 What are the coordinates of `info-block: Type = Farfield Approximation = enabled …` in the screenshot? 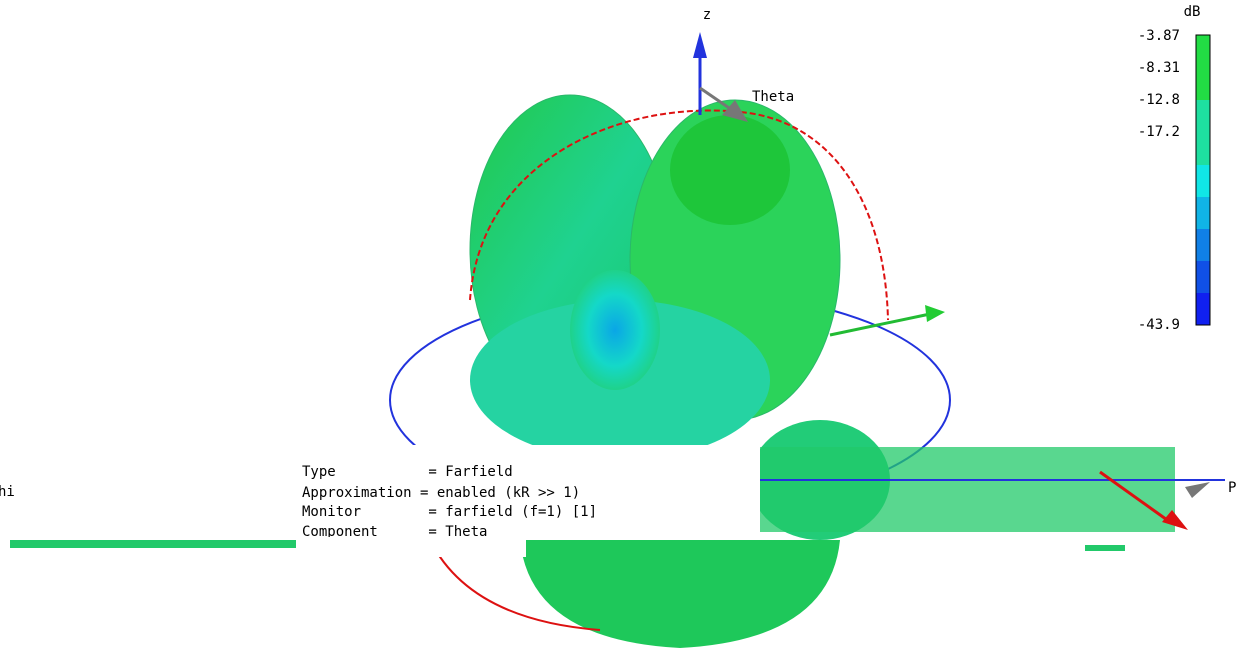 It's located at (449, 502).